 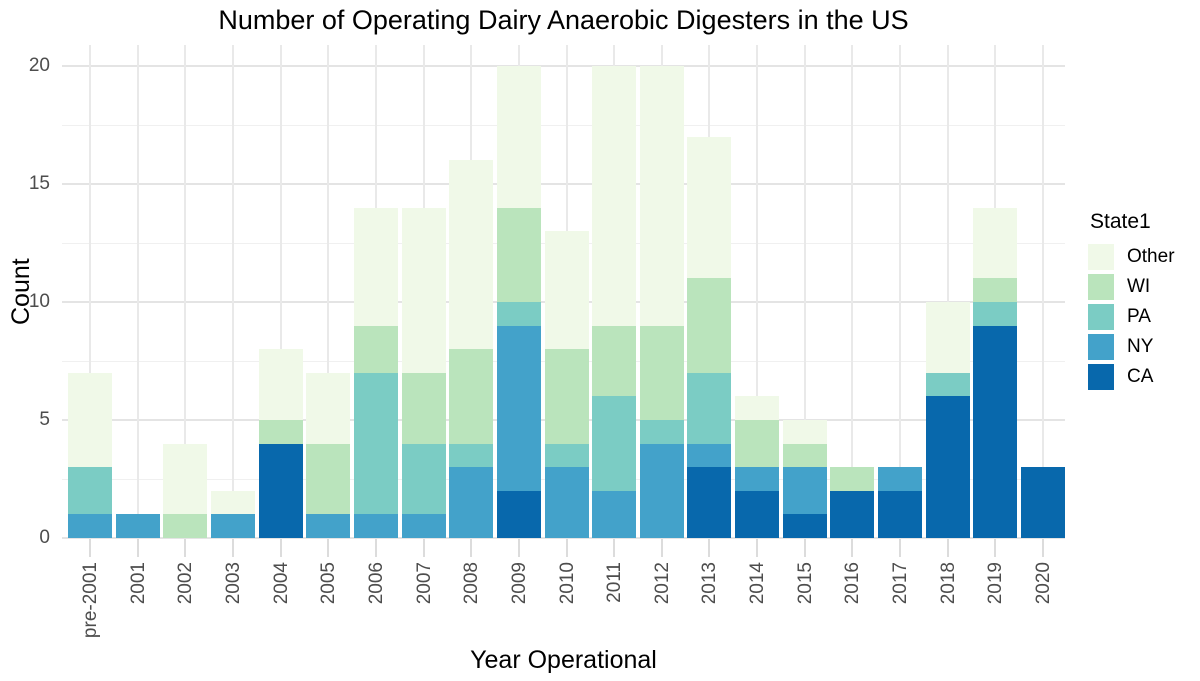 I want to click on x-tick-label: 2014, so click(x=758, y=583).